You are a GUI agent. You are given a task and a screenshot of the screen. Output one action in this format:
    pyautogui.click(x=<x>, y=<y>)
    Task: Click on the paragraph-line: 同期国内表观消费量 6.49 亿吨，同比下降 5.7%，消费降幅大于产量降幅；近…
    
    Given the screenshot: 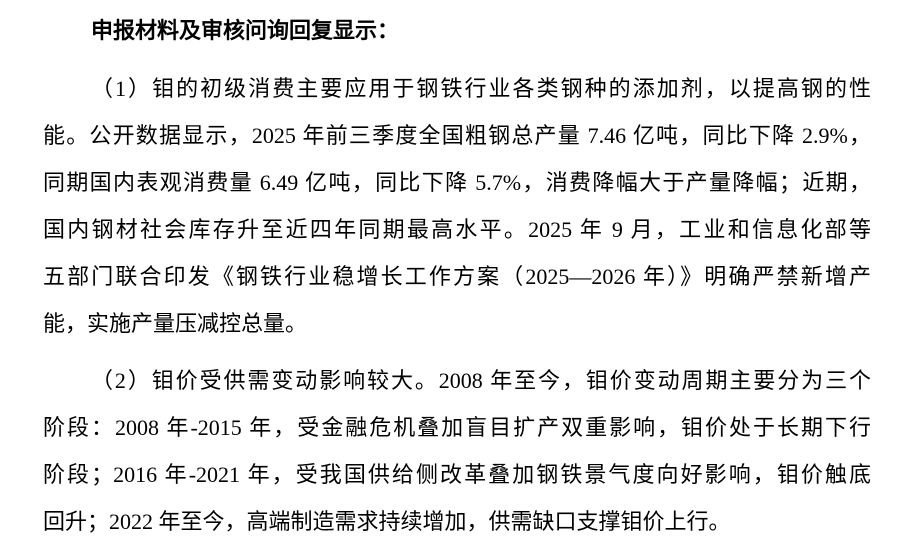 What is the action you would take?
    pyautogui.click(x=457, y=182)
    